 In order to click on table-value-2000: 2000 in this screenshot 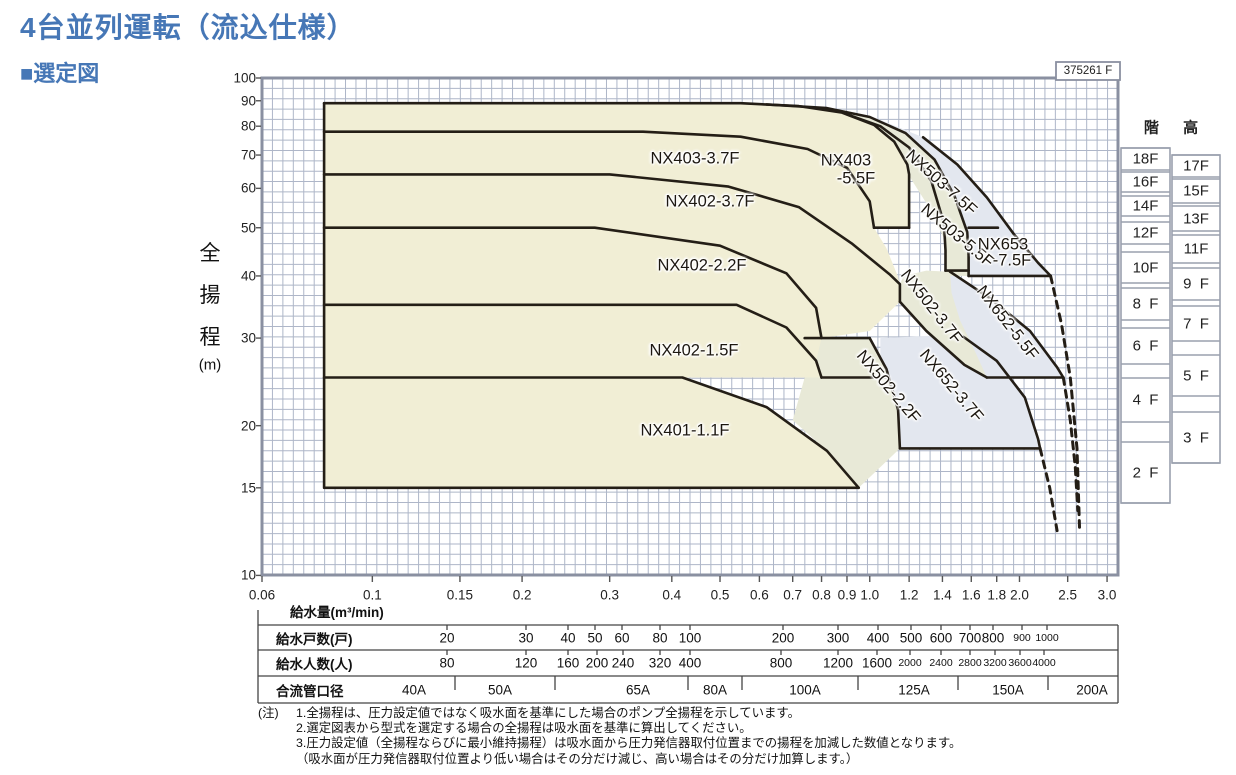, I will do `click(910, 663)`.